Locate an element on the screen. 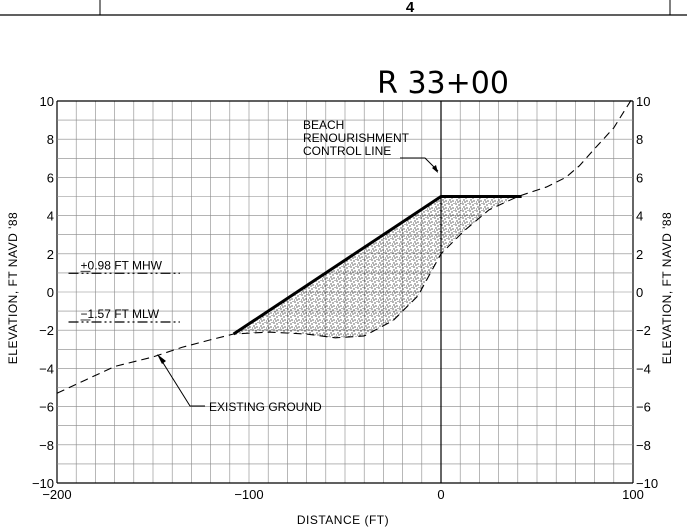 The width and height of the screenshot is (687, 529). y-tick-label-right: 6 is located at coordinates (639, 177).